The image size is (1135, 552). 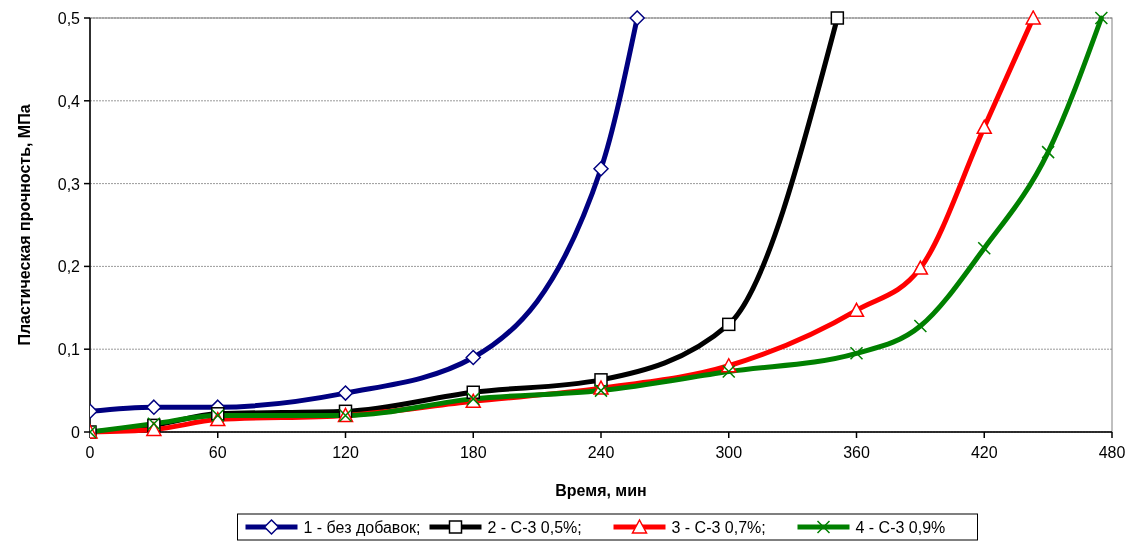 I want to click on legend-label: 4 - С-3 0,9%, so click(x=900, y=527).